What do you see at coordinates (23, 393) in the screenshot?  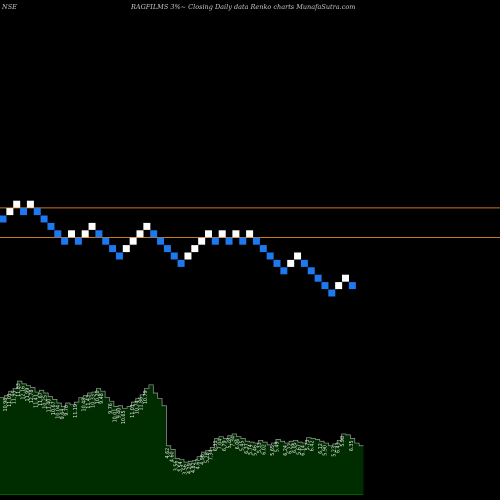 I see `volume-data-label-4: 12.16` at bounding box center [23, 393].